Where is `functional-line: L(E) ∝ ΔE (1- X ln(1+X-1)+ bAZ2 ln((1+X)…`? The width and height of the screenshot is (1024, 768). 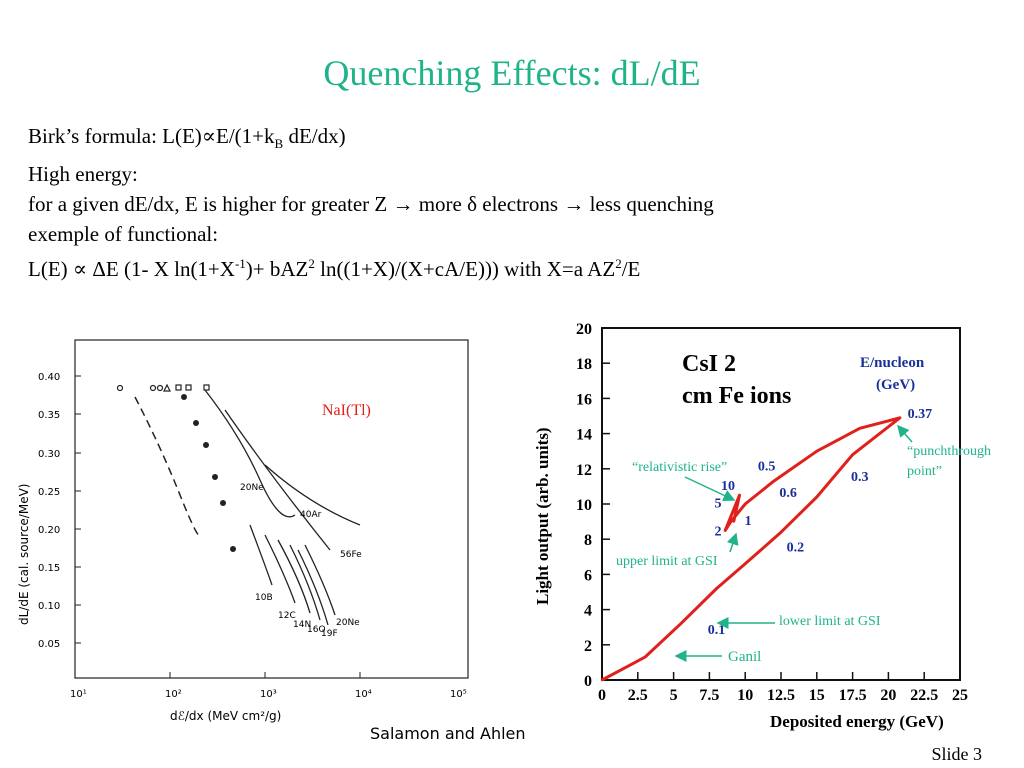 functional-line: L(E) ∝ ΔE (1- X ln(1+X-1)+ bAZ2 ln((1+X)… is located at coordinates (334, 269).